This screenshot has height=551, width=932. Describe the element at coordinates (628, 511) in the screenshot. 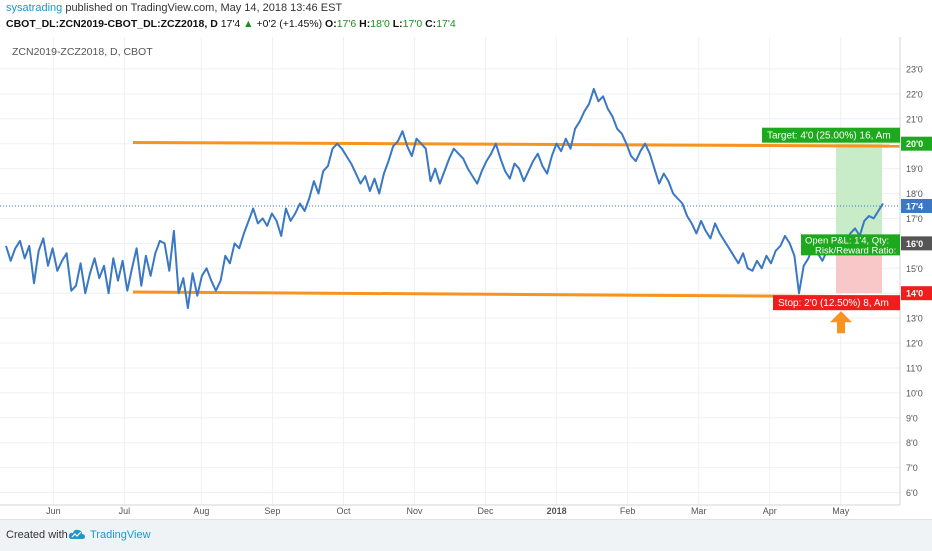

I see `x-tick-label: Feb` at that location.